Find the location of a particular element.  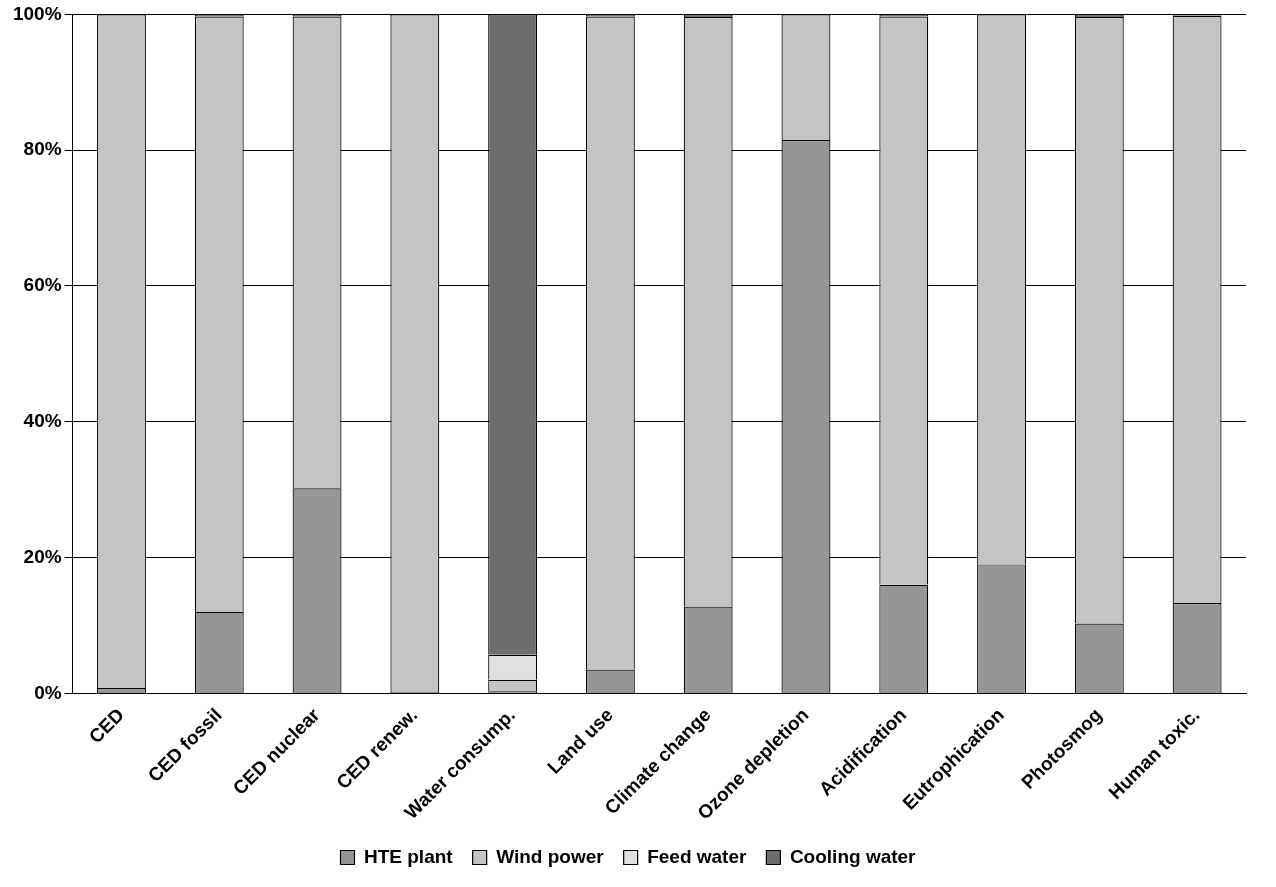

legend-label: Feed water is located at coordinates (697, 856).